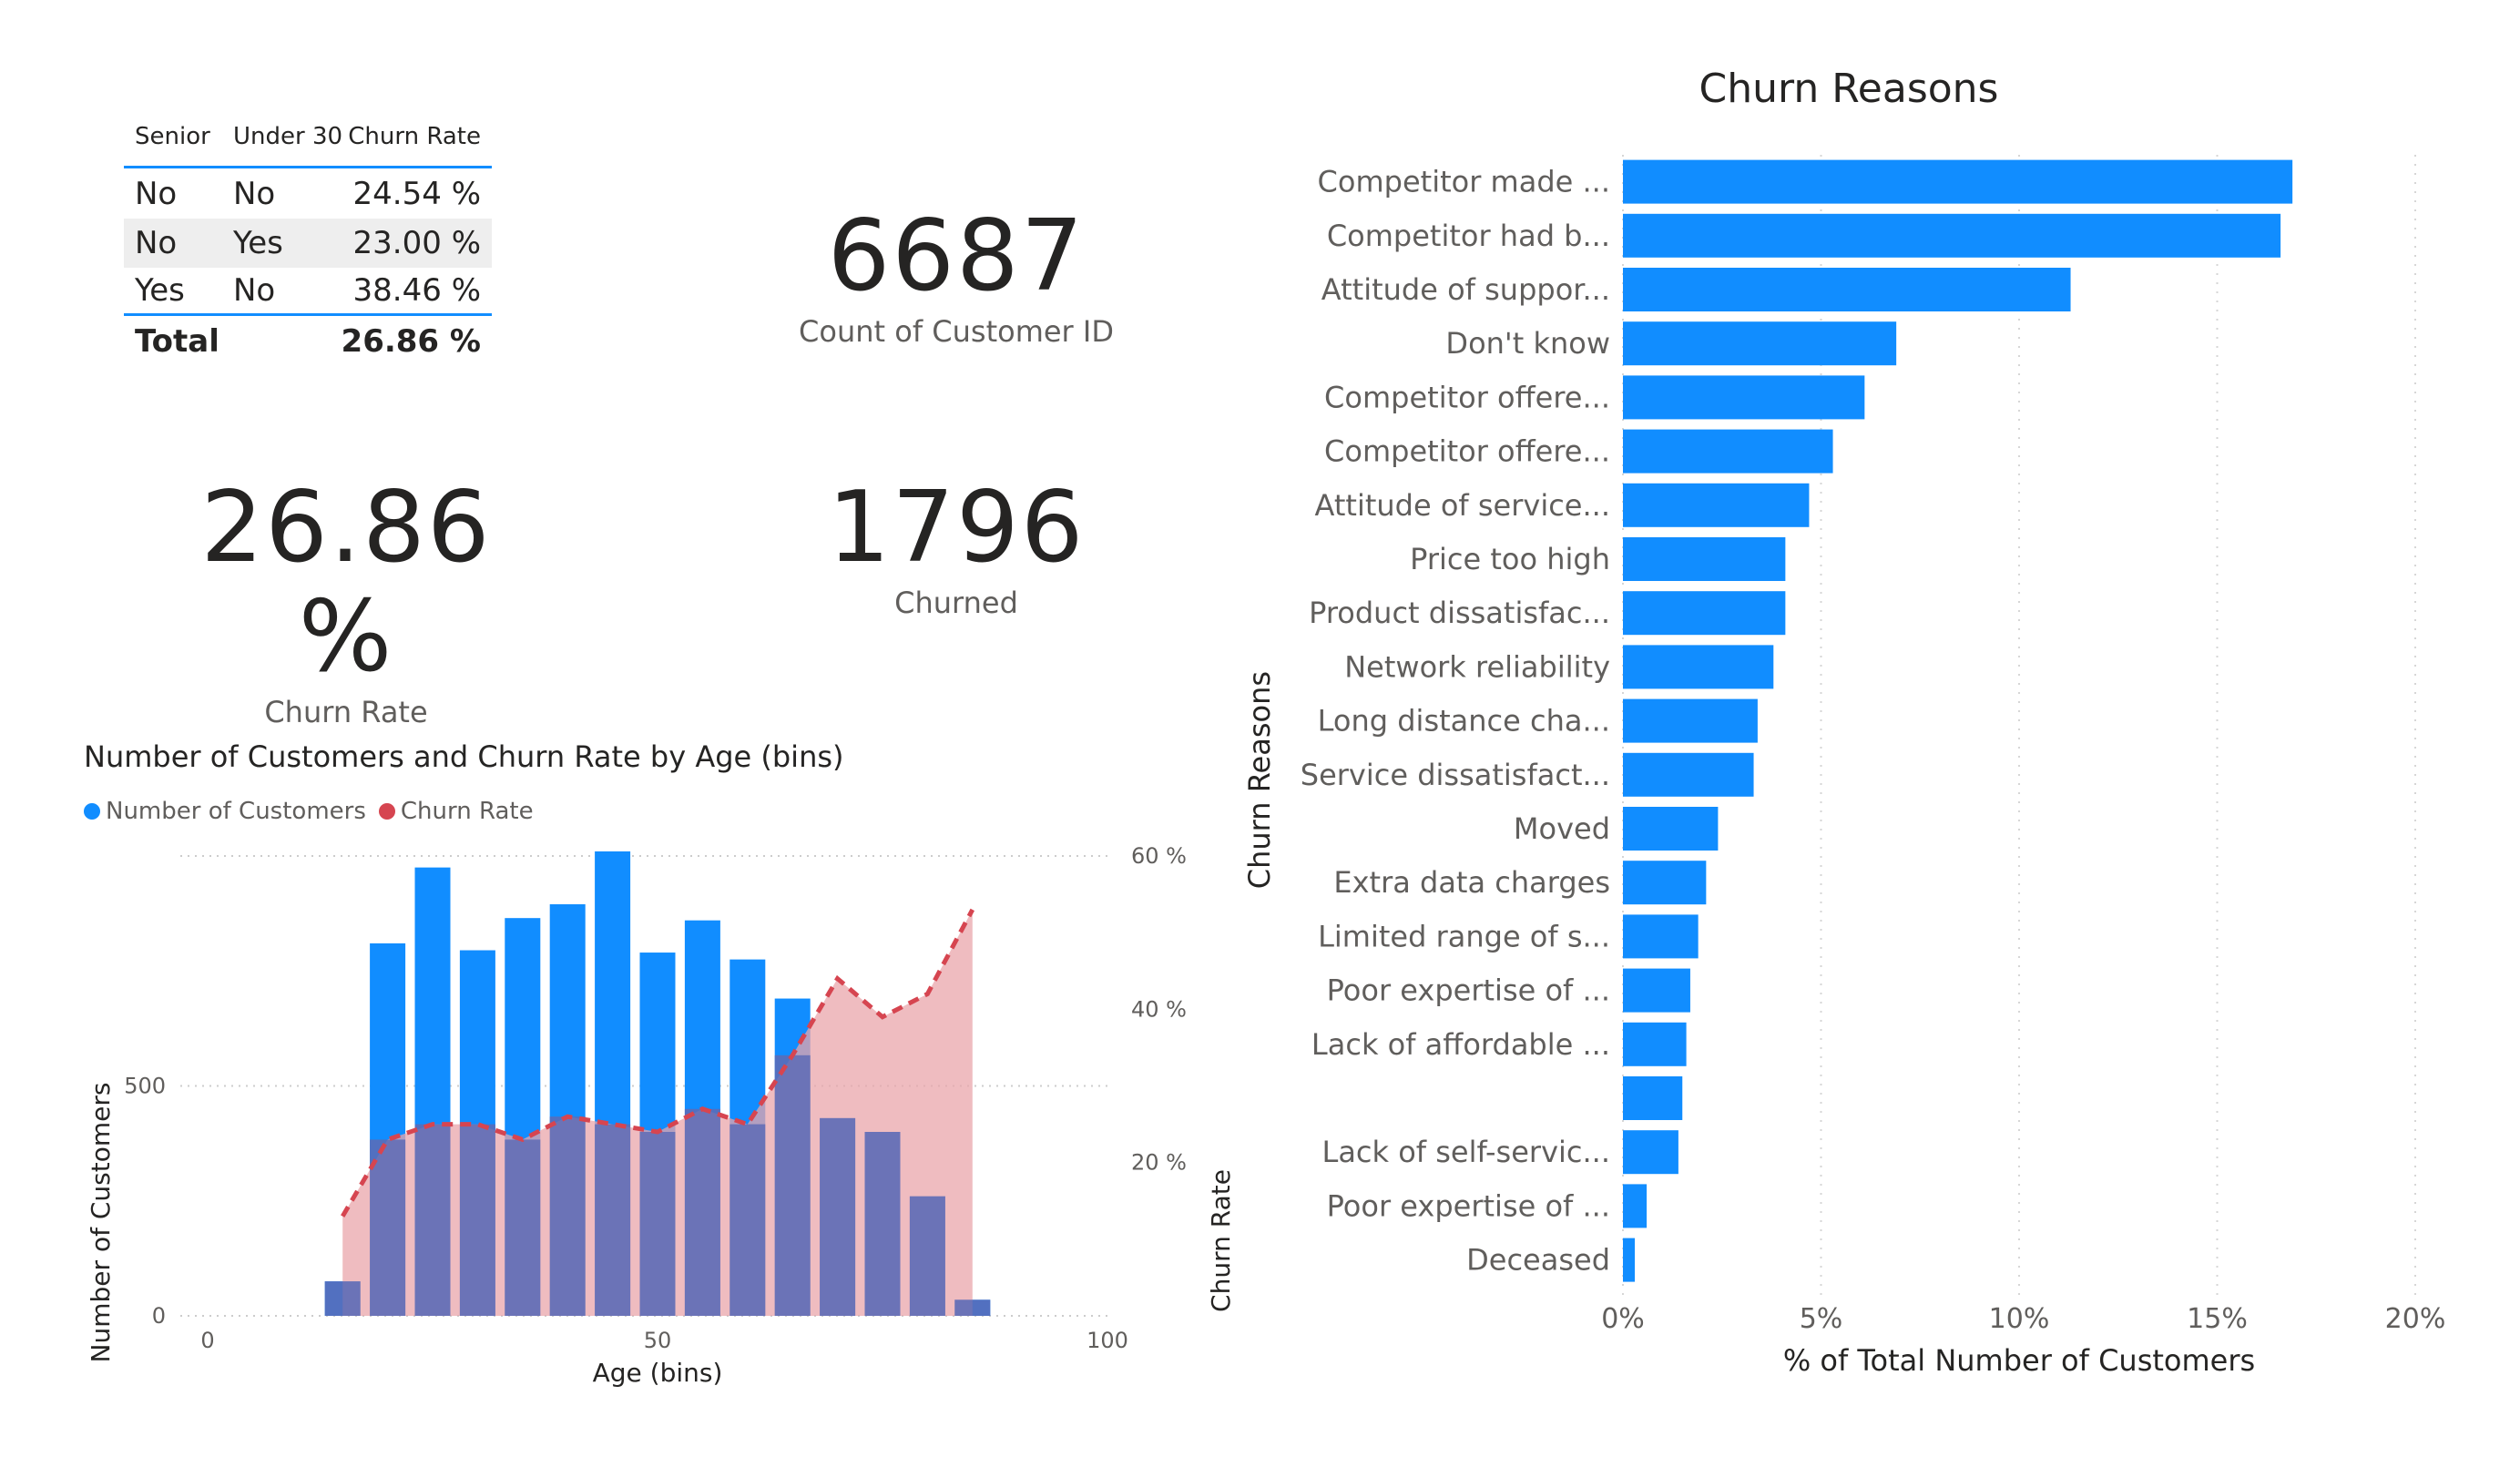 Image resolution: width=2520 pixels, height=1457 pixels. What do you see at coordinates (1510, 559) in the screenshot?
I see `category-label: Price too high` at bounding box center [1510, 559].